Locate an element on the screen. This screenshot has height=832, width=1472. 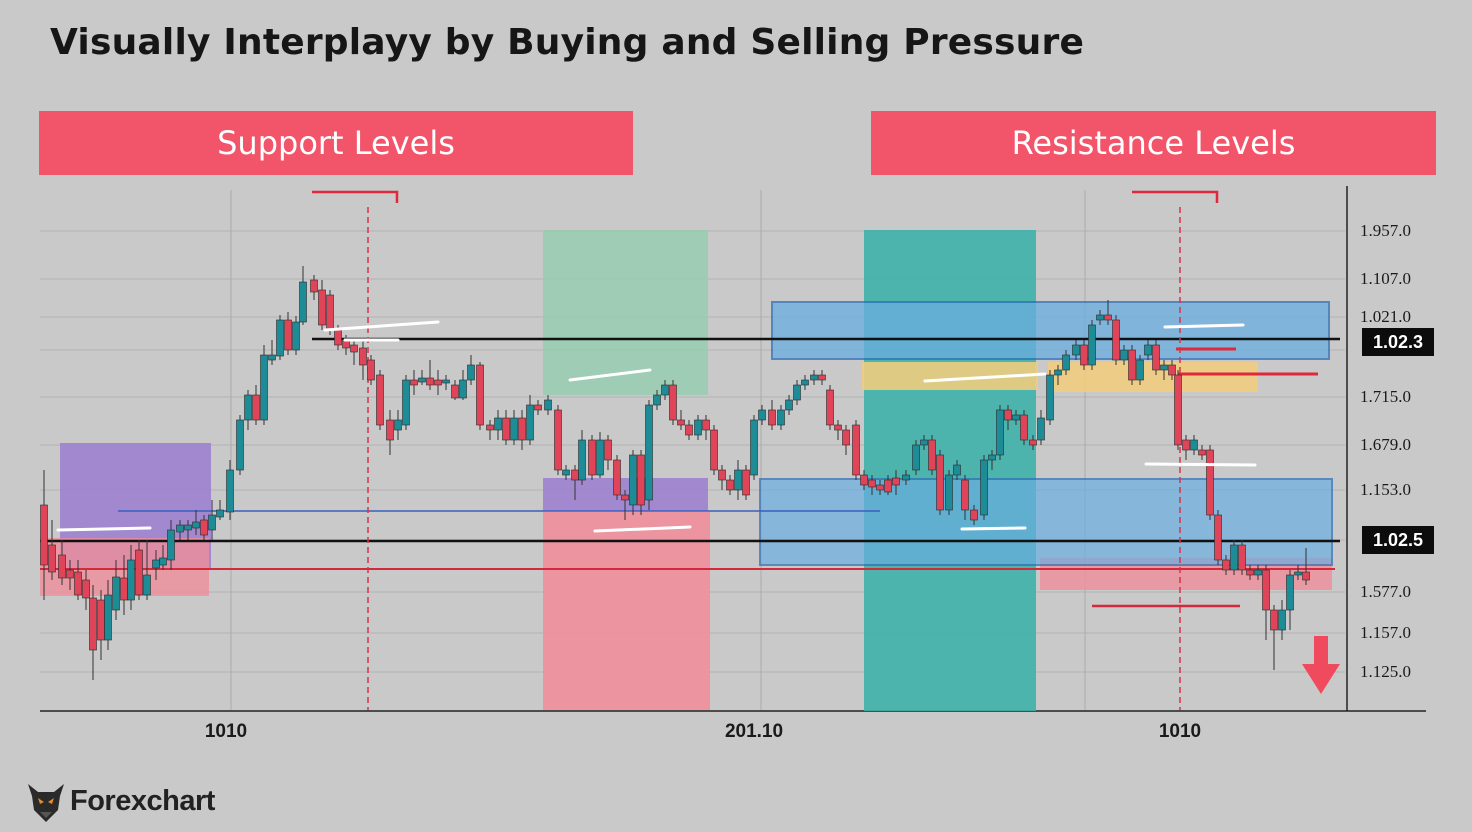
y-tick-label: 1.715.0 is located at coordinates (1385, 396).